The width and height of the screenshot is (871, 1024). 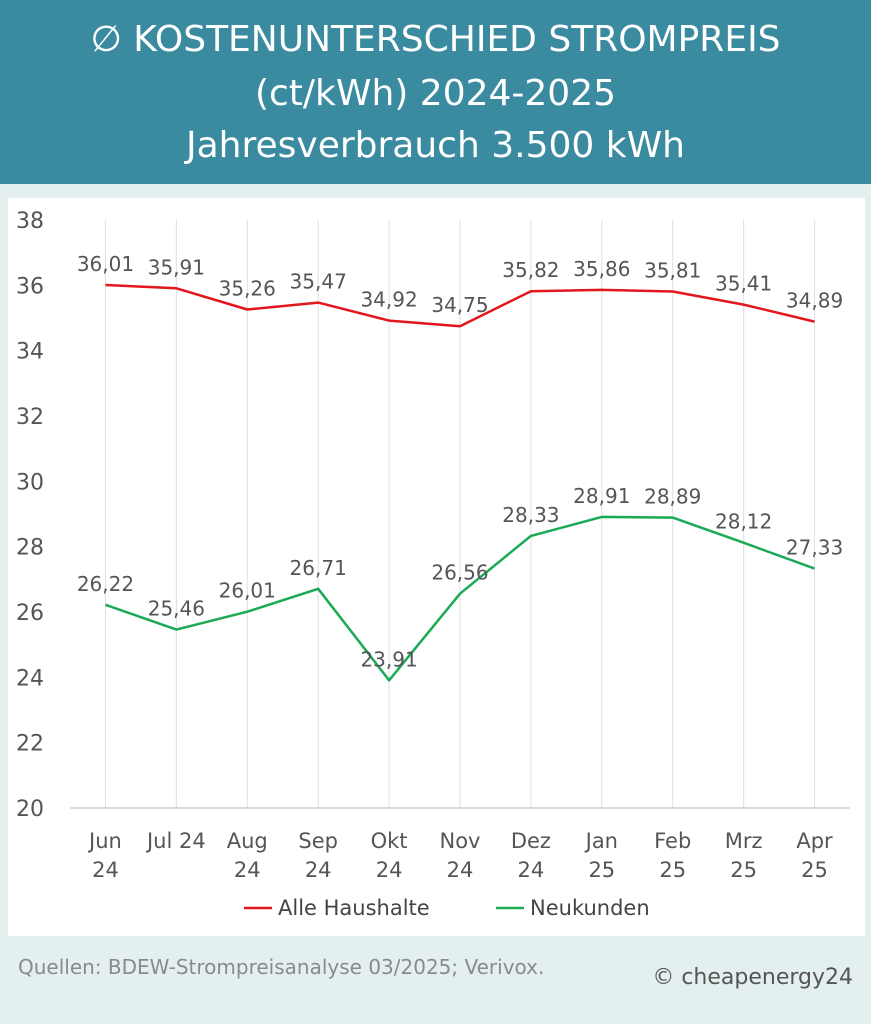 What do you see at coordinates (814, 301) in the screenshot?
I see `data-label: 34,89` at bounding box center [814, 301].